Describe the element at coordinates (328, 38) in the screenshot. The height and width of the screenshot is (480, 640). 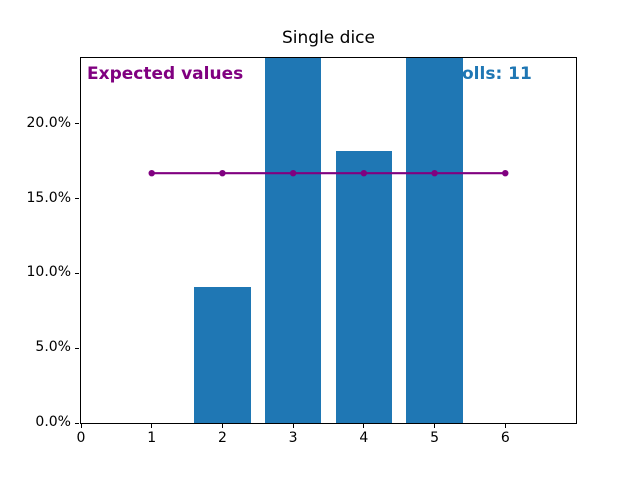
I see `chart-title: Single dice` at that location.